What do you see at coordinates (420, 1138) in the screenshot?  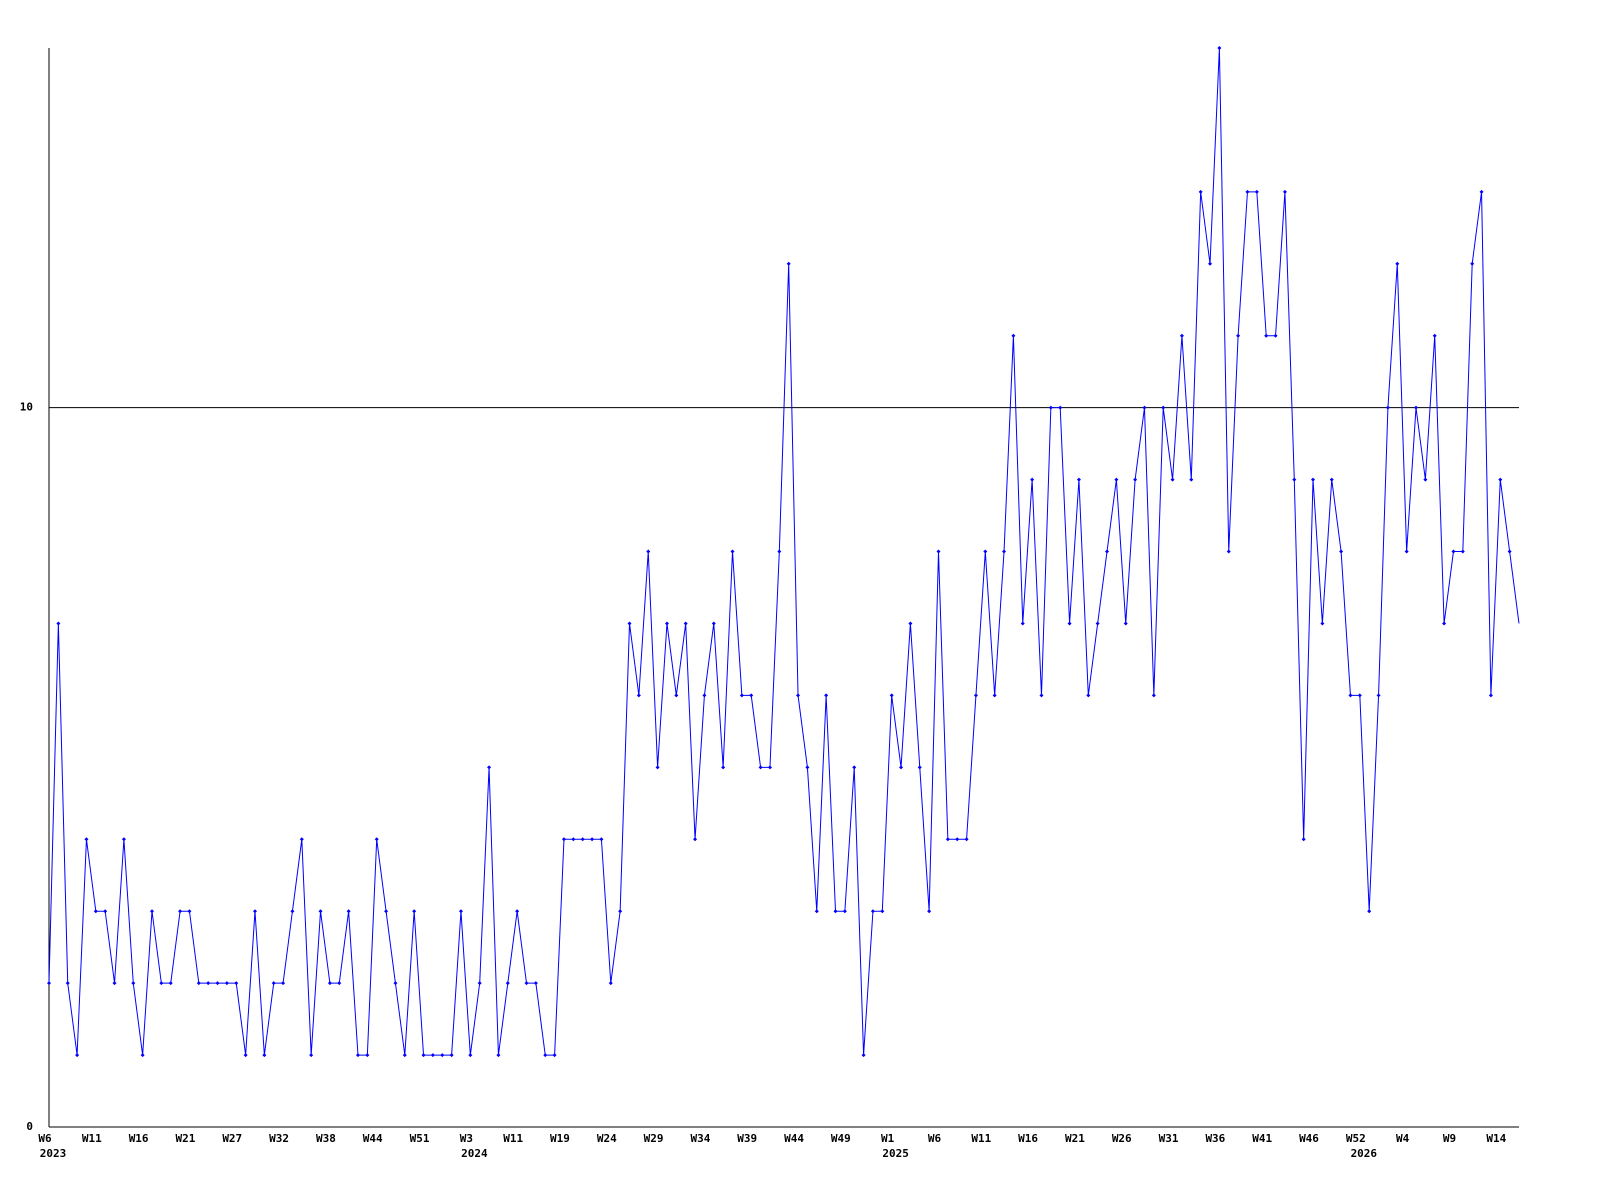 I see `x-tick-label: W51` at bounding box center [420, 1138].